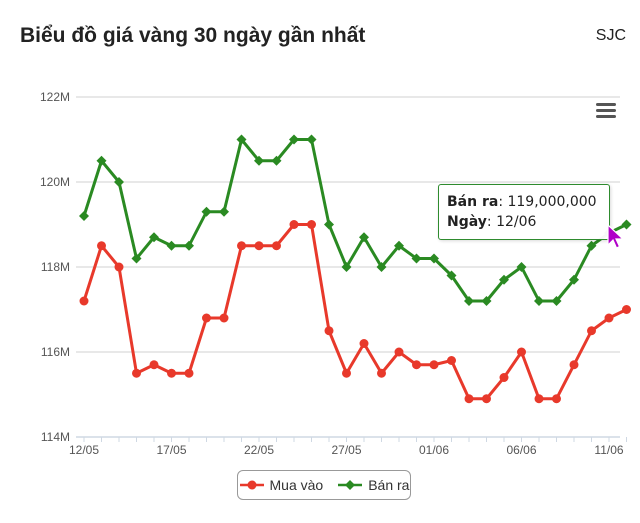 Image resolution: width=640 pixels, height=523 pixels. Describe the element at coordinates (524, 212) in the screenshot. I see `tooltip: Bán ra: 119,000,000 Ngày: 12/06` at that location.